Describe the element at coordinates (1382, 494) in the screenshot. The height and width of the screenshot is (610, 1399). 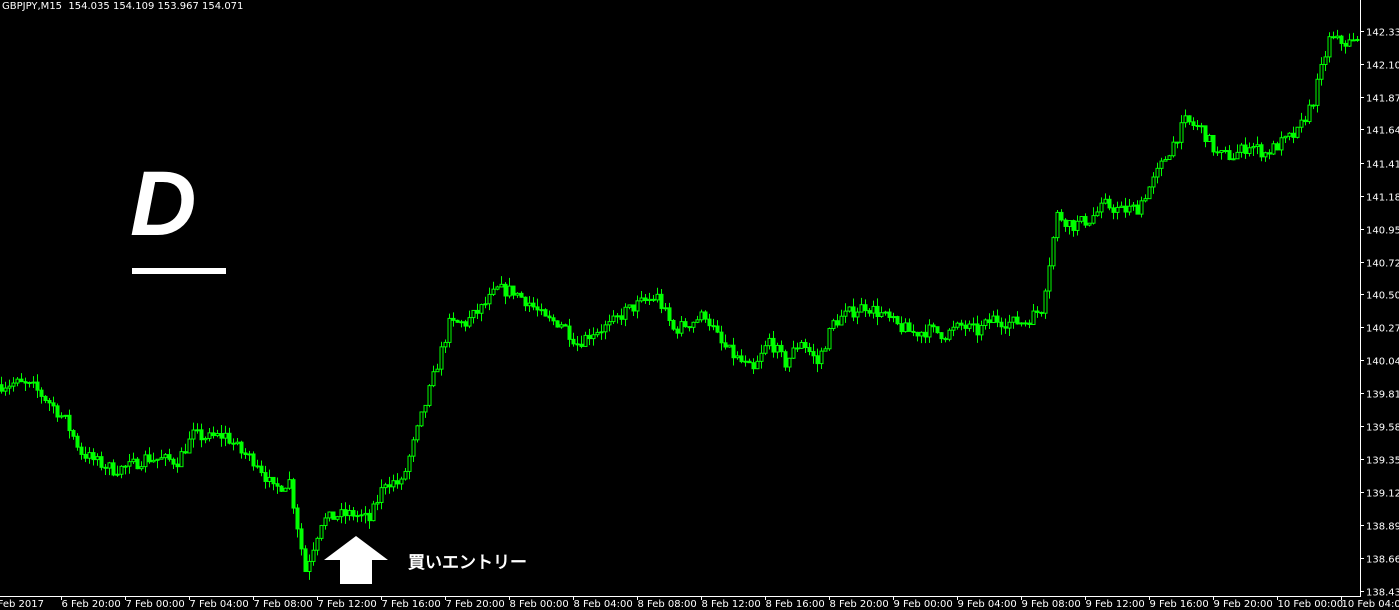
I see `price-tick-label: 139.125` at that location.